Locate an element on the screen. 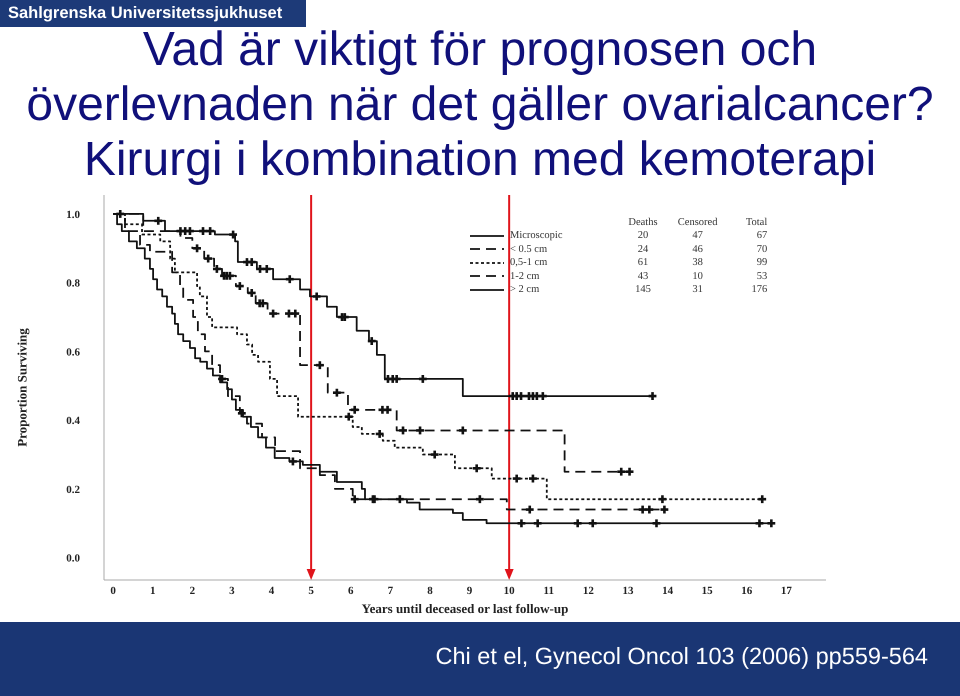 The image size is (960, 696). x-tick-label: 16 is located at coordinates (747, 590).